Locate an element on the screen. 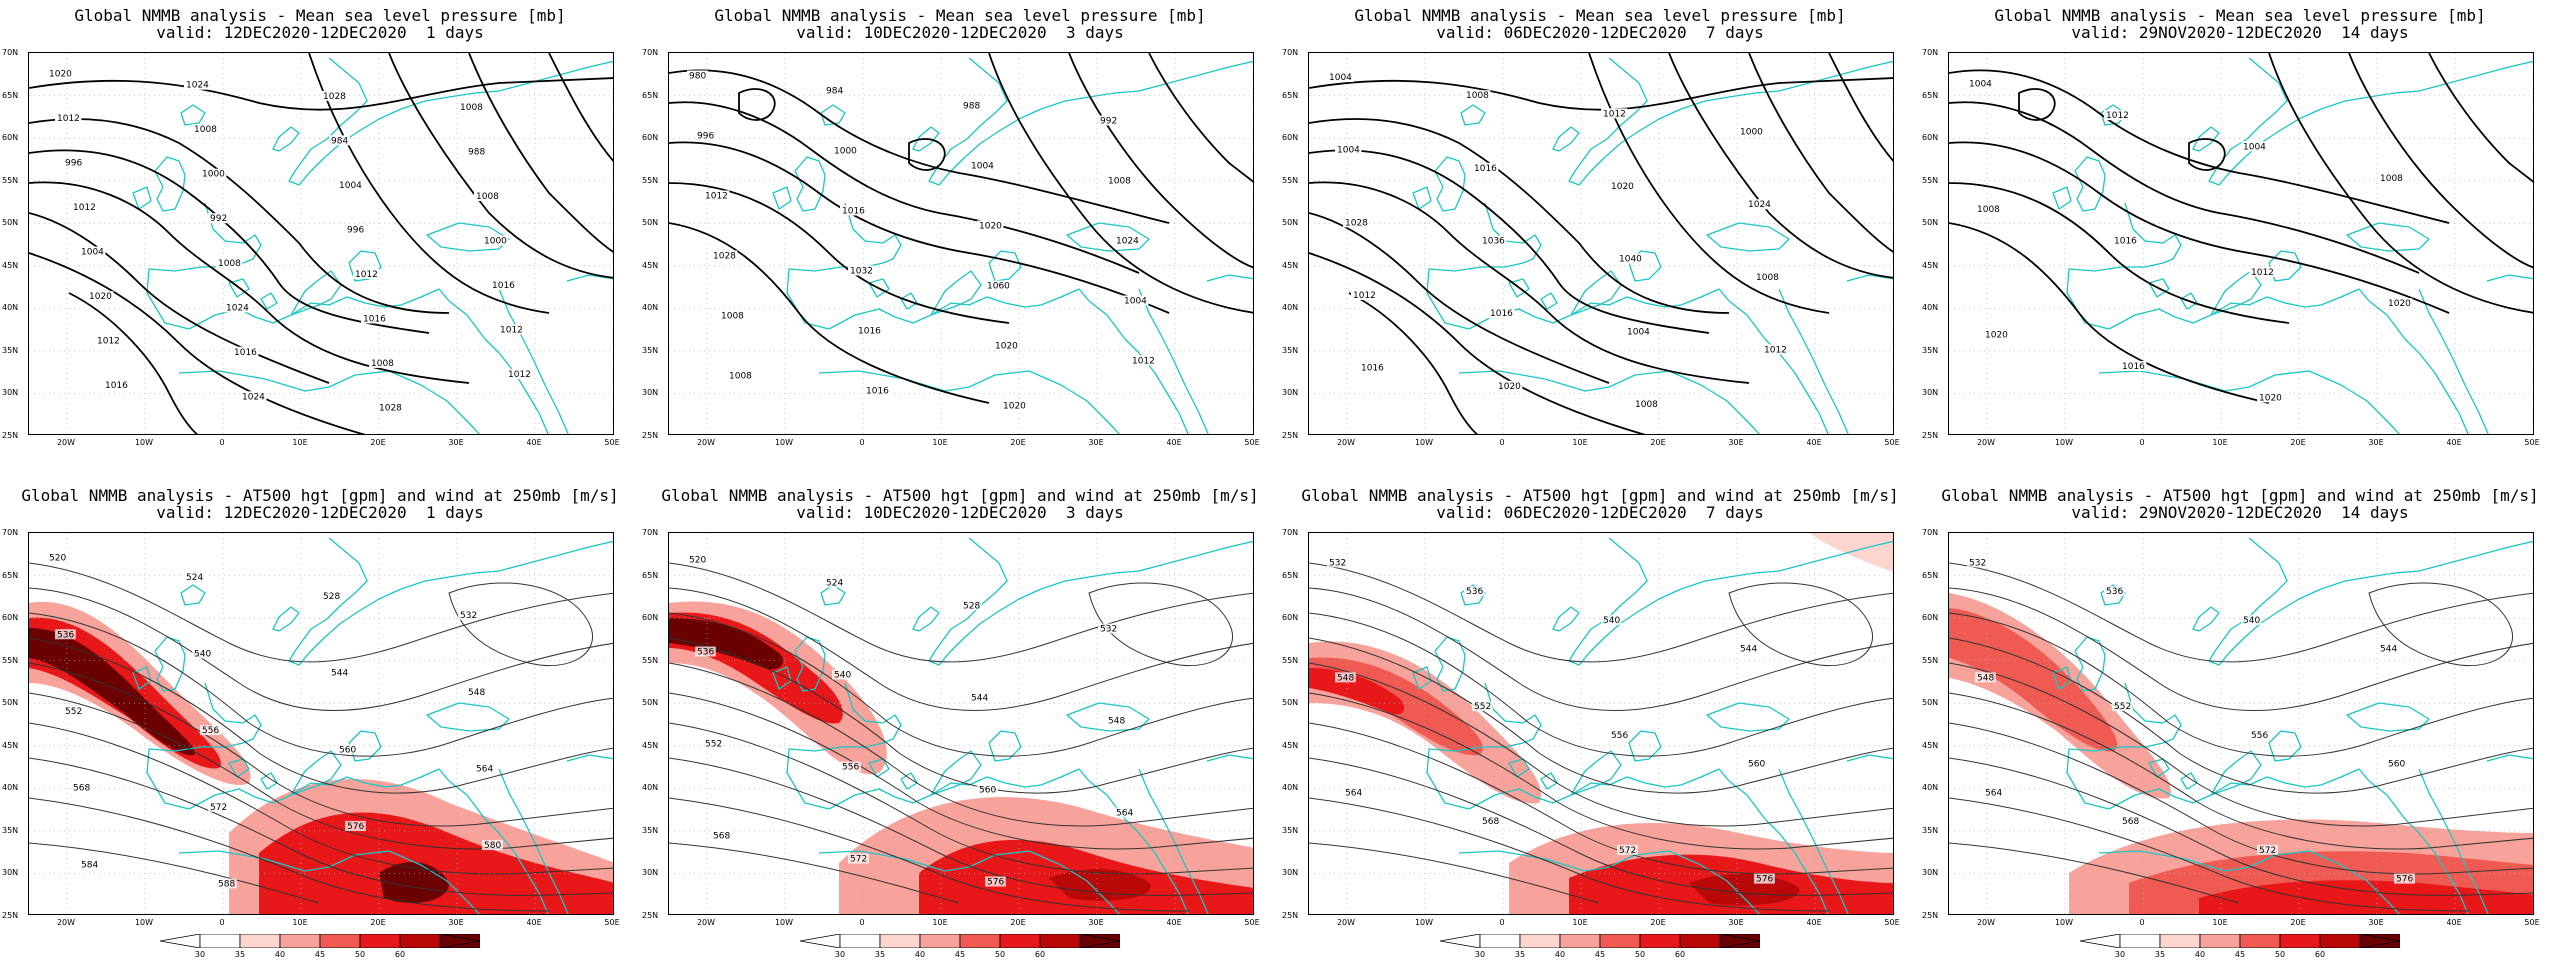 The image size is (2560, 960). longitude-label: 10E is located at coordinates (2220, 442).